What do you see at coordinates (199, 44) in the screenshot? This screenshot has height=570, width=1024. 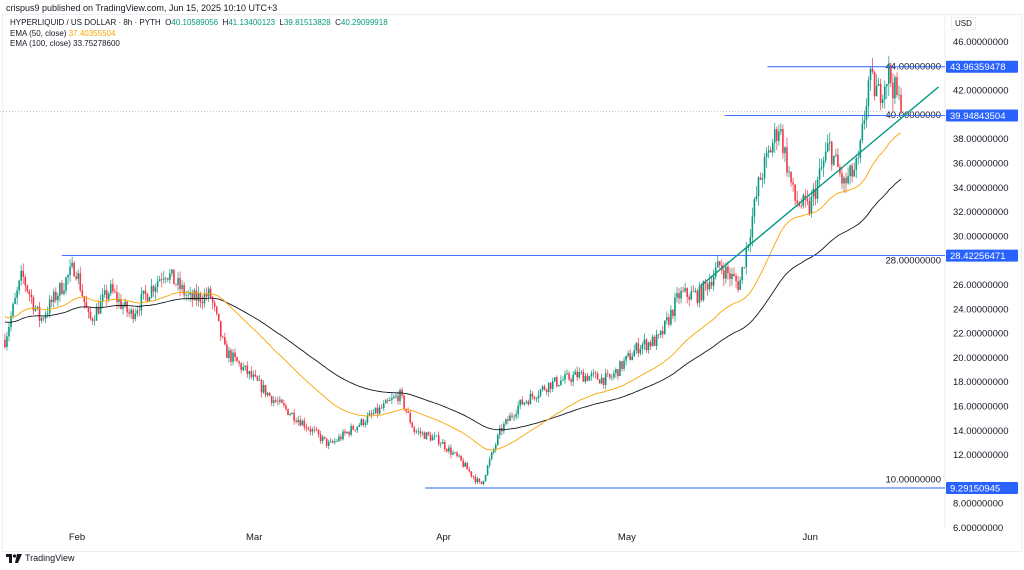 I see `ema100-row: EMA (100, close) 33.75278600` at bounding box center [199, 44].